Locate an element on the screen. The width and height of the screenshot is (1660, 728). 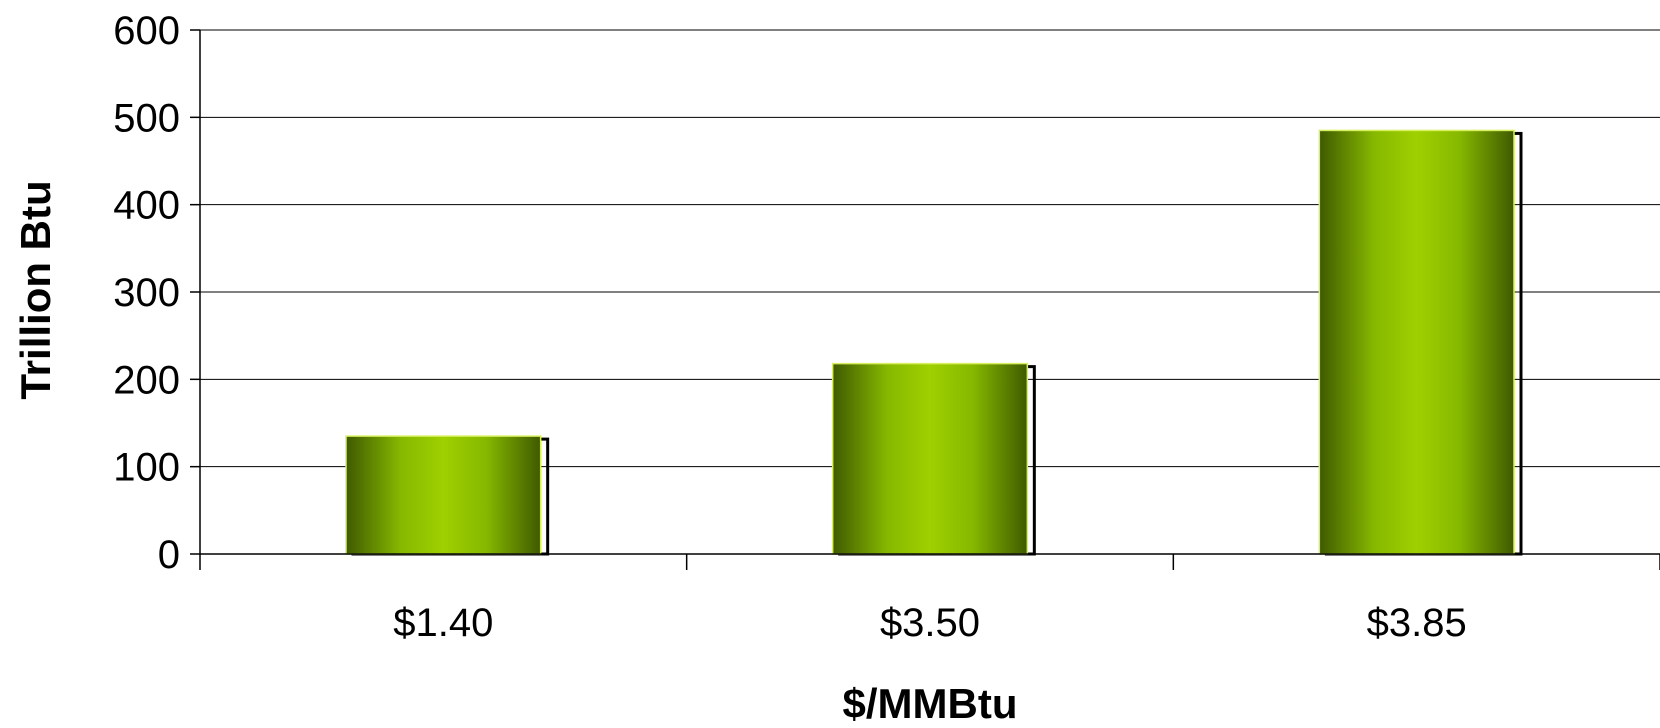
x-axis-title: $/MMBtu is located at coordinates (930, 703).